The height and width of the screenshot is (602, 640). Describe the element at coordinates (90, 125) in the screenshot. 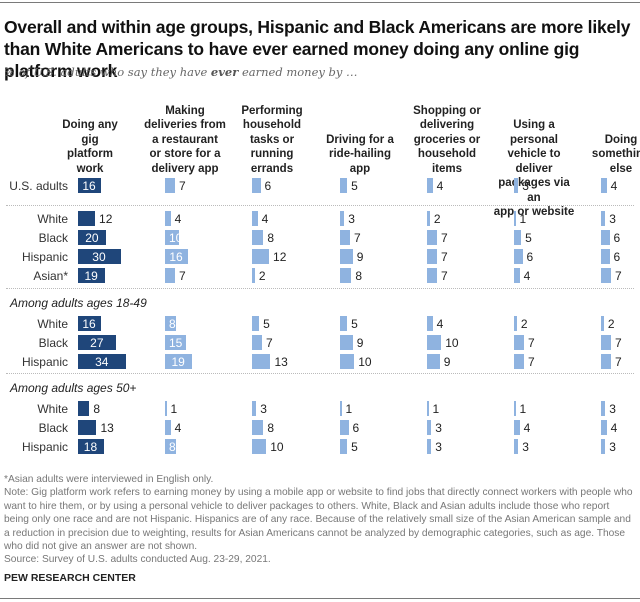

I see `column-header-line: Doing any` at that location.